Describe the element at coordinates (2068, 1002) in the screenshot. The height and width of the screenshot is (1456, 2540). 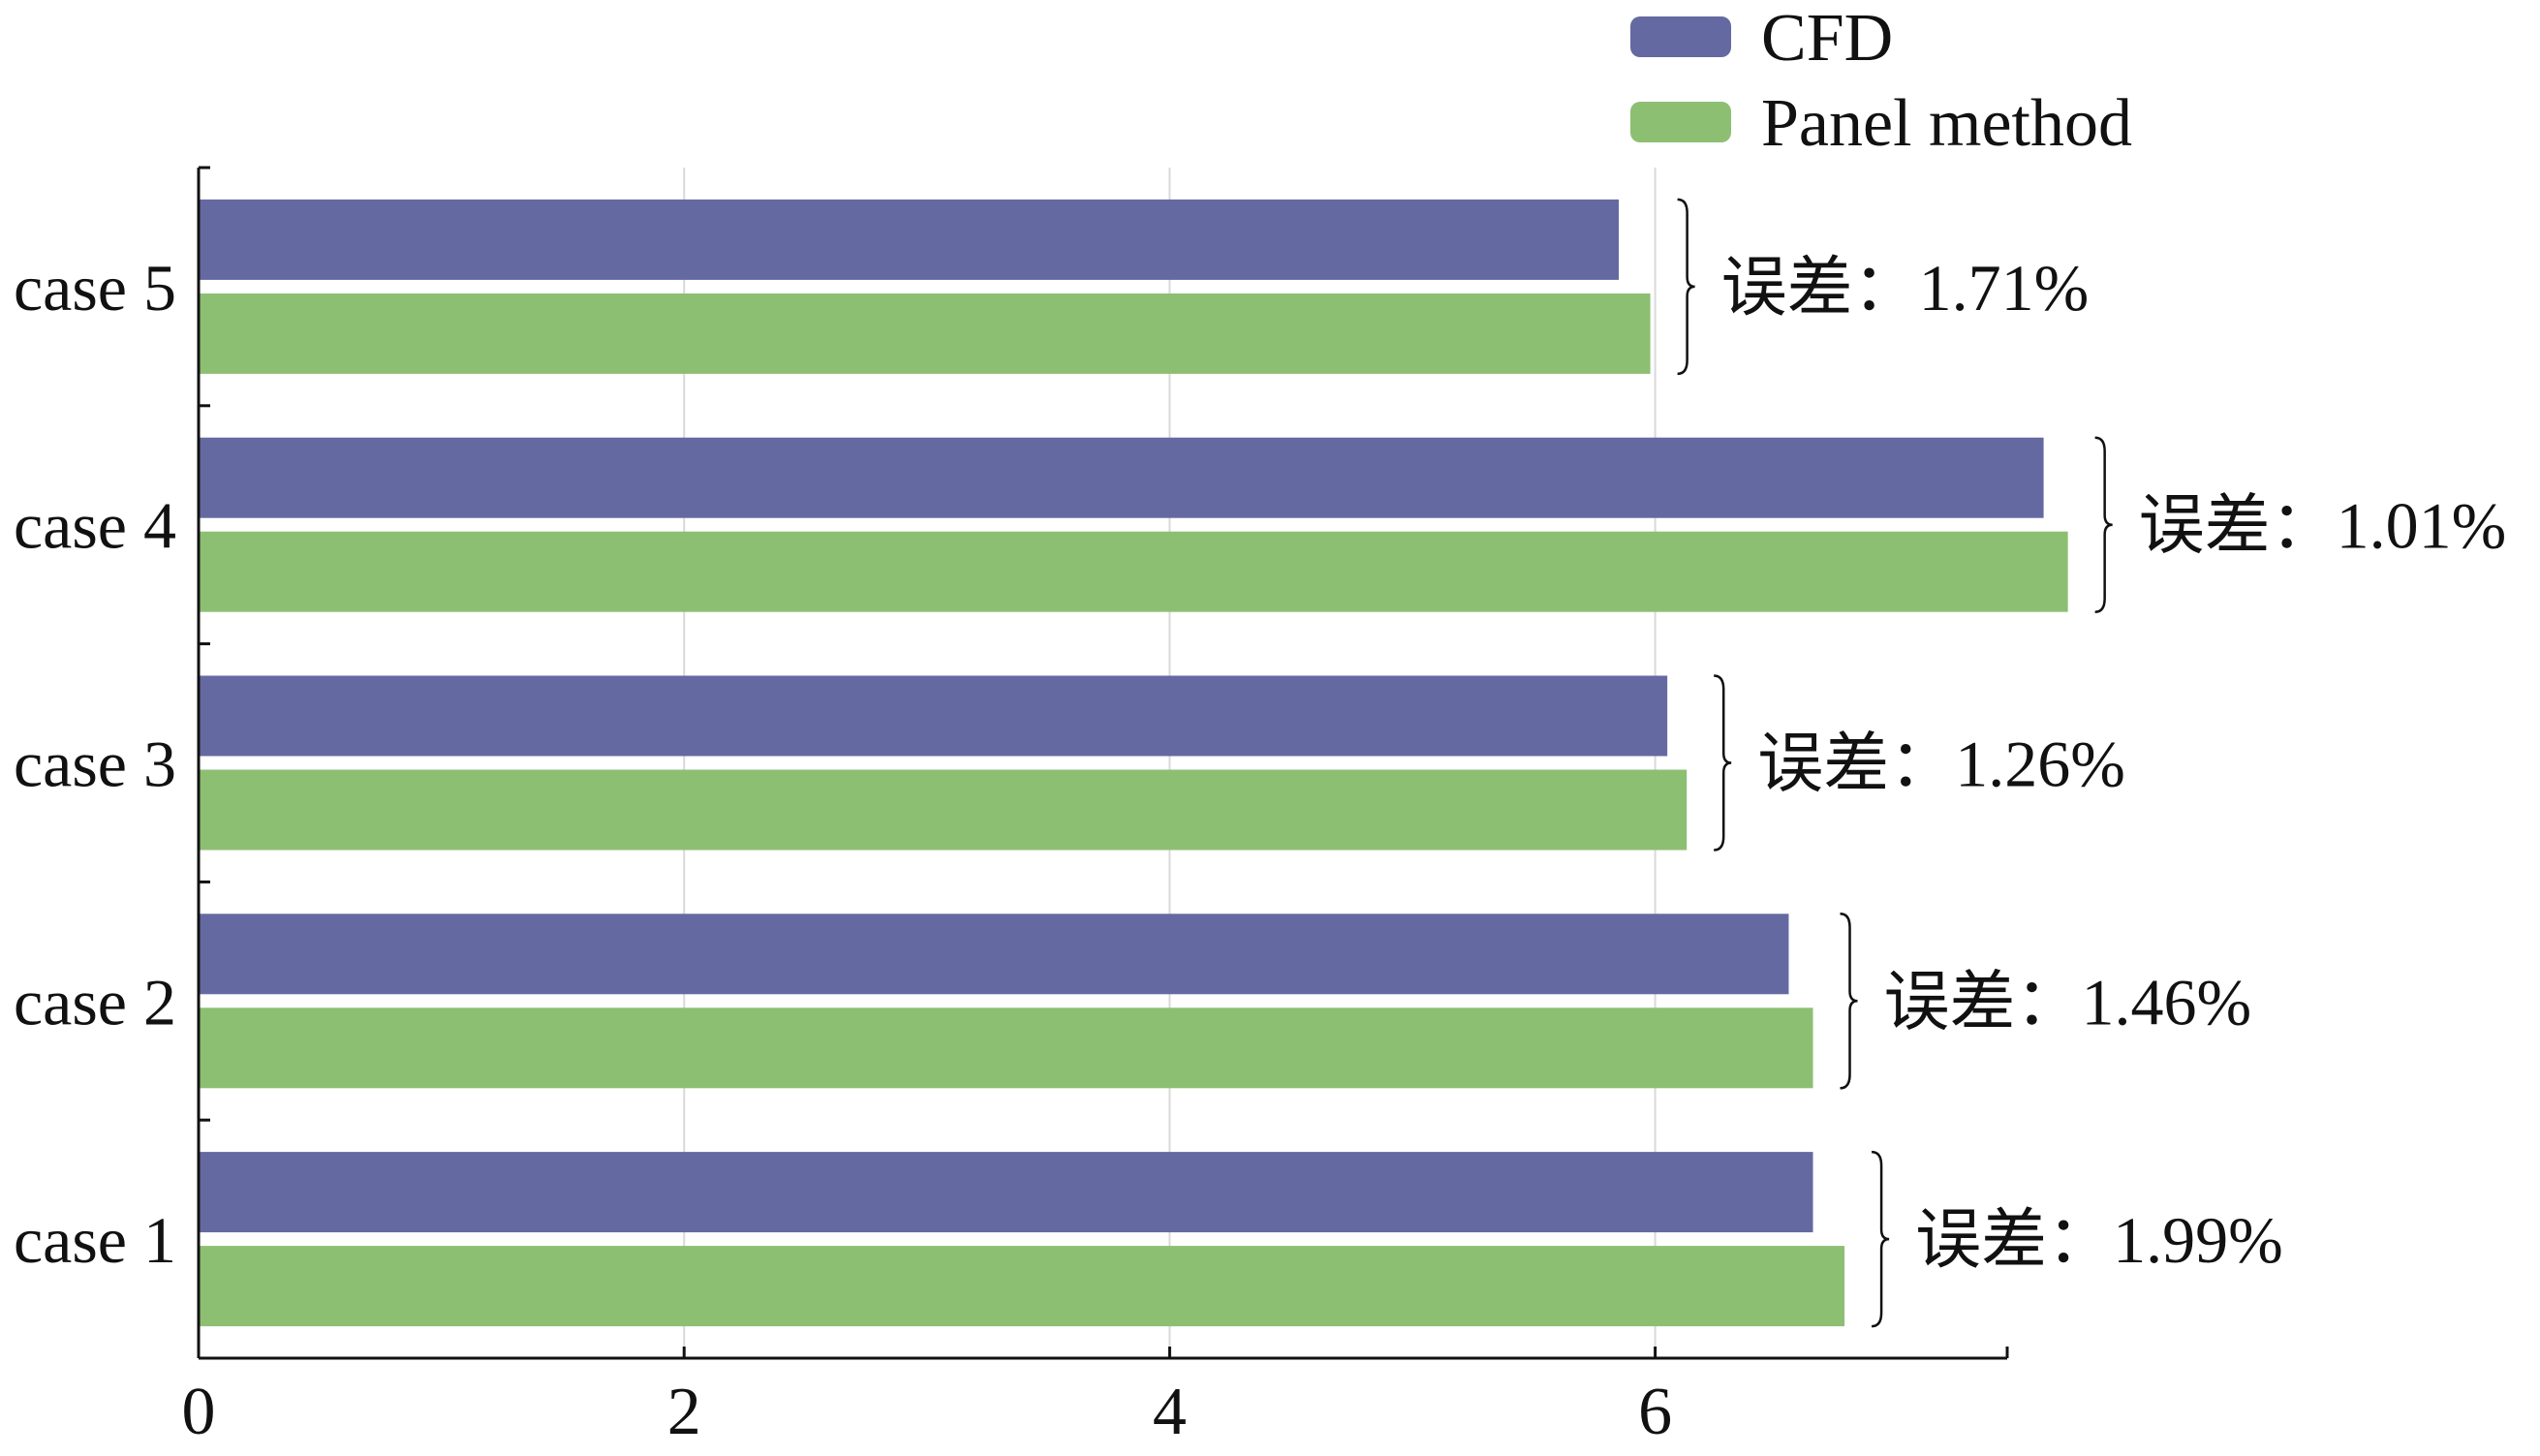
I see `error-annotation-label: 误差：1.46%` at that location.